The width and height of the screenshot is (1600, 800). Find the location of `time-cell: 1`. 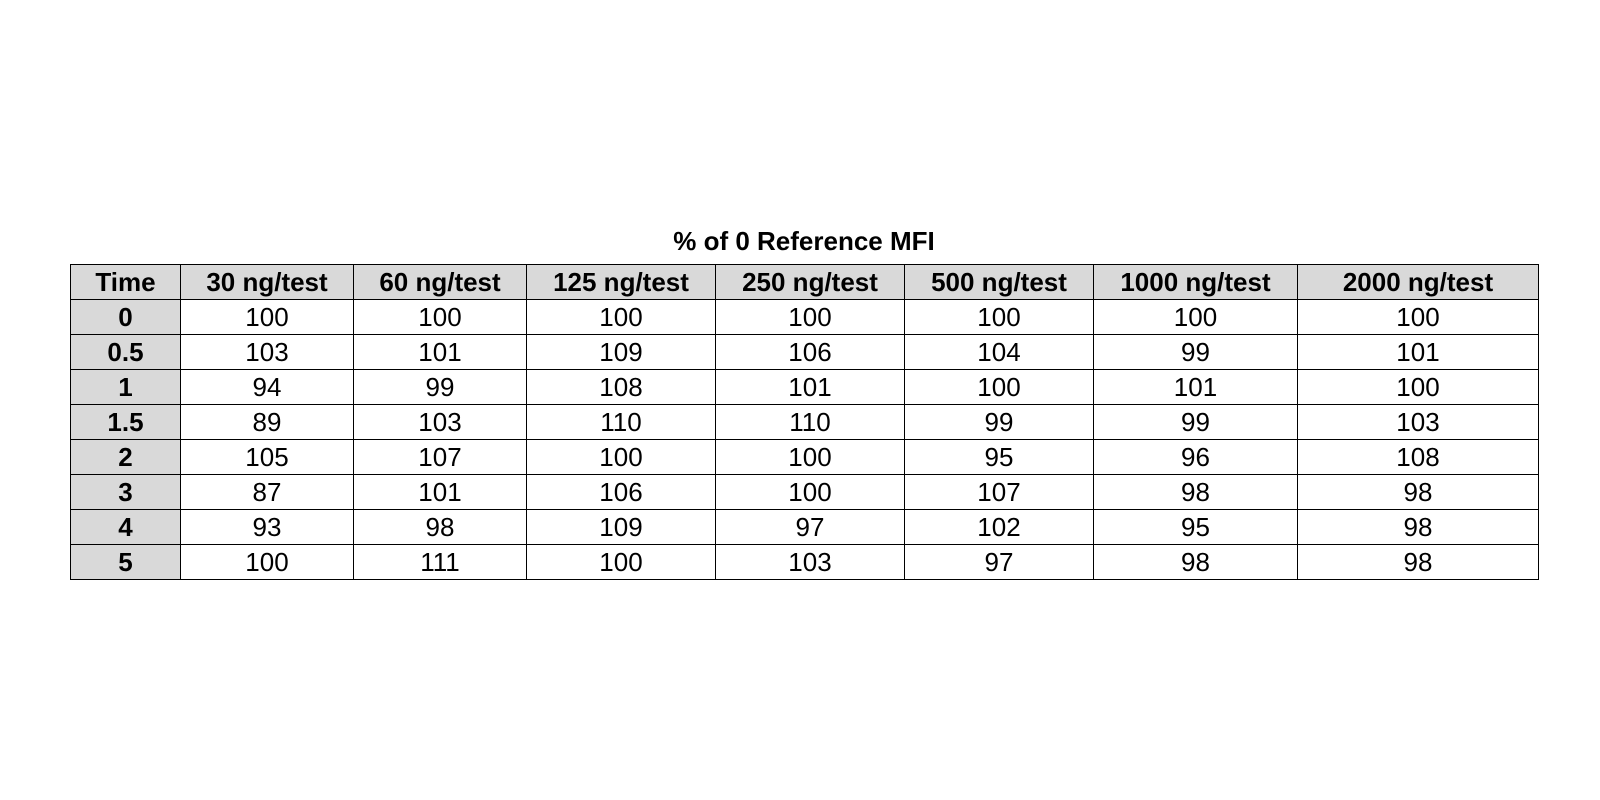

time-cell: 1 is located at coordinates (125, 387).